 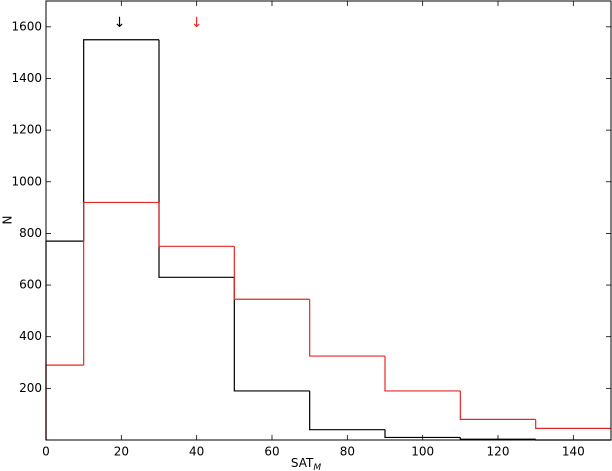 I want to click on x-axis-label: SATM, so click(x=306, y=463).